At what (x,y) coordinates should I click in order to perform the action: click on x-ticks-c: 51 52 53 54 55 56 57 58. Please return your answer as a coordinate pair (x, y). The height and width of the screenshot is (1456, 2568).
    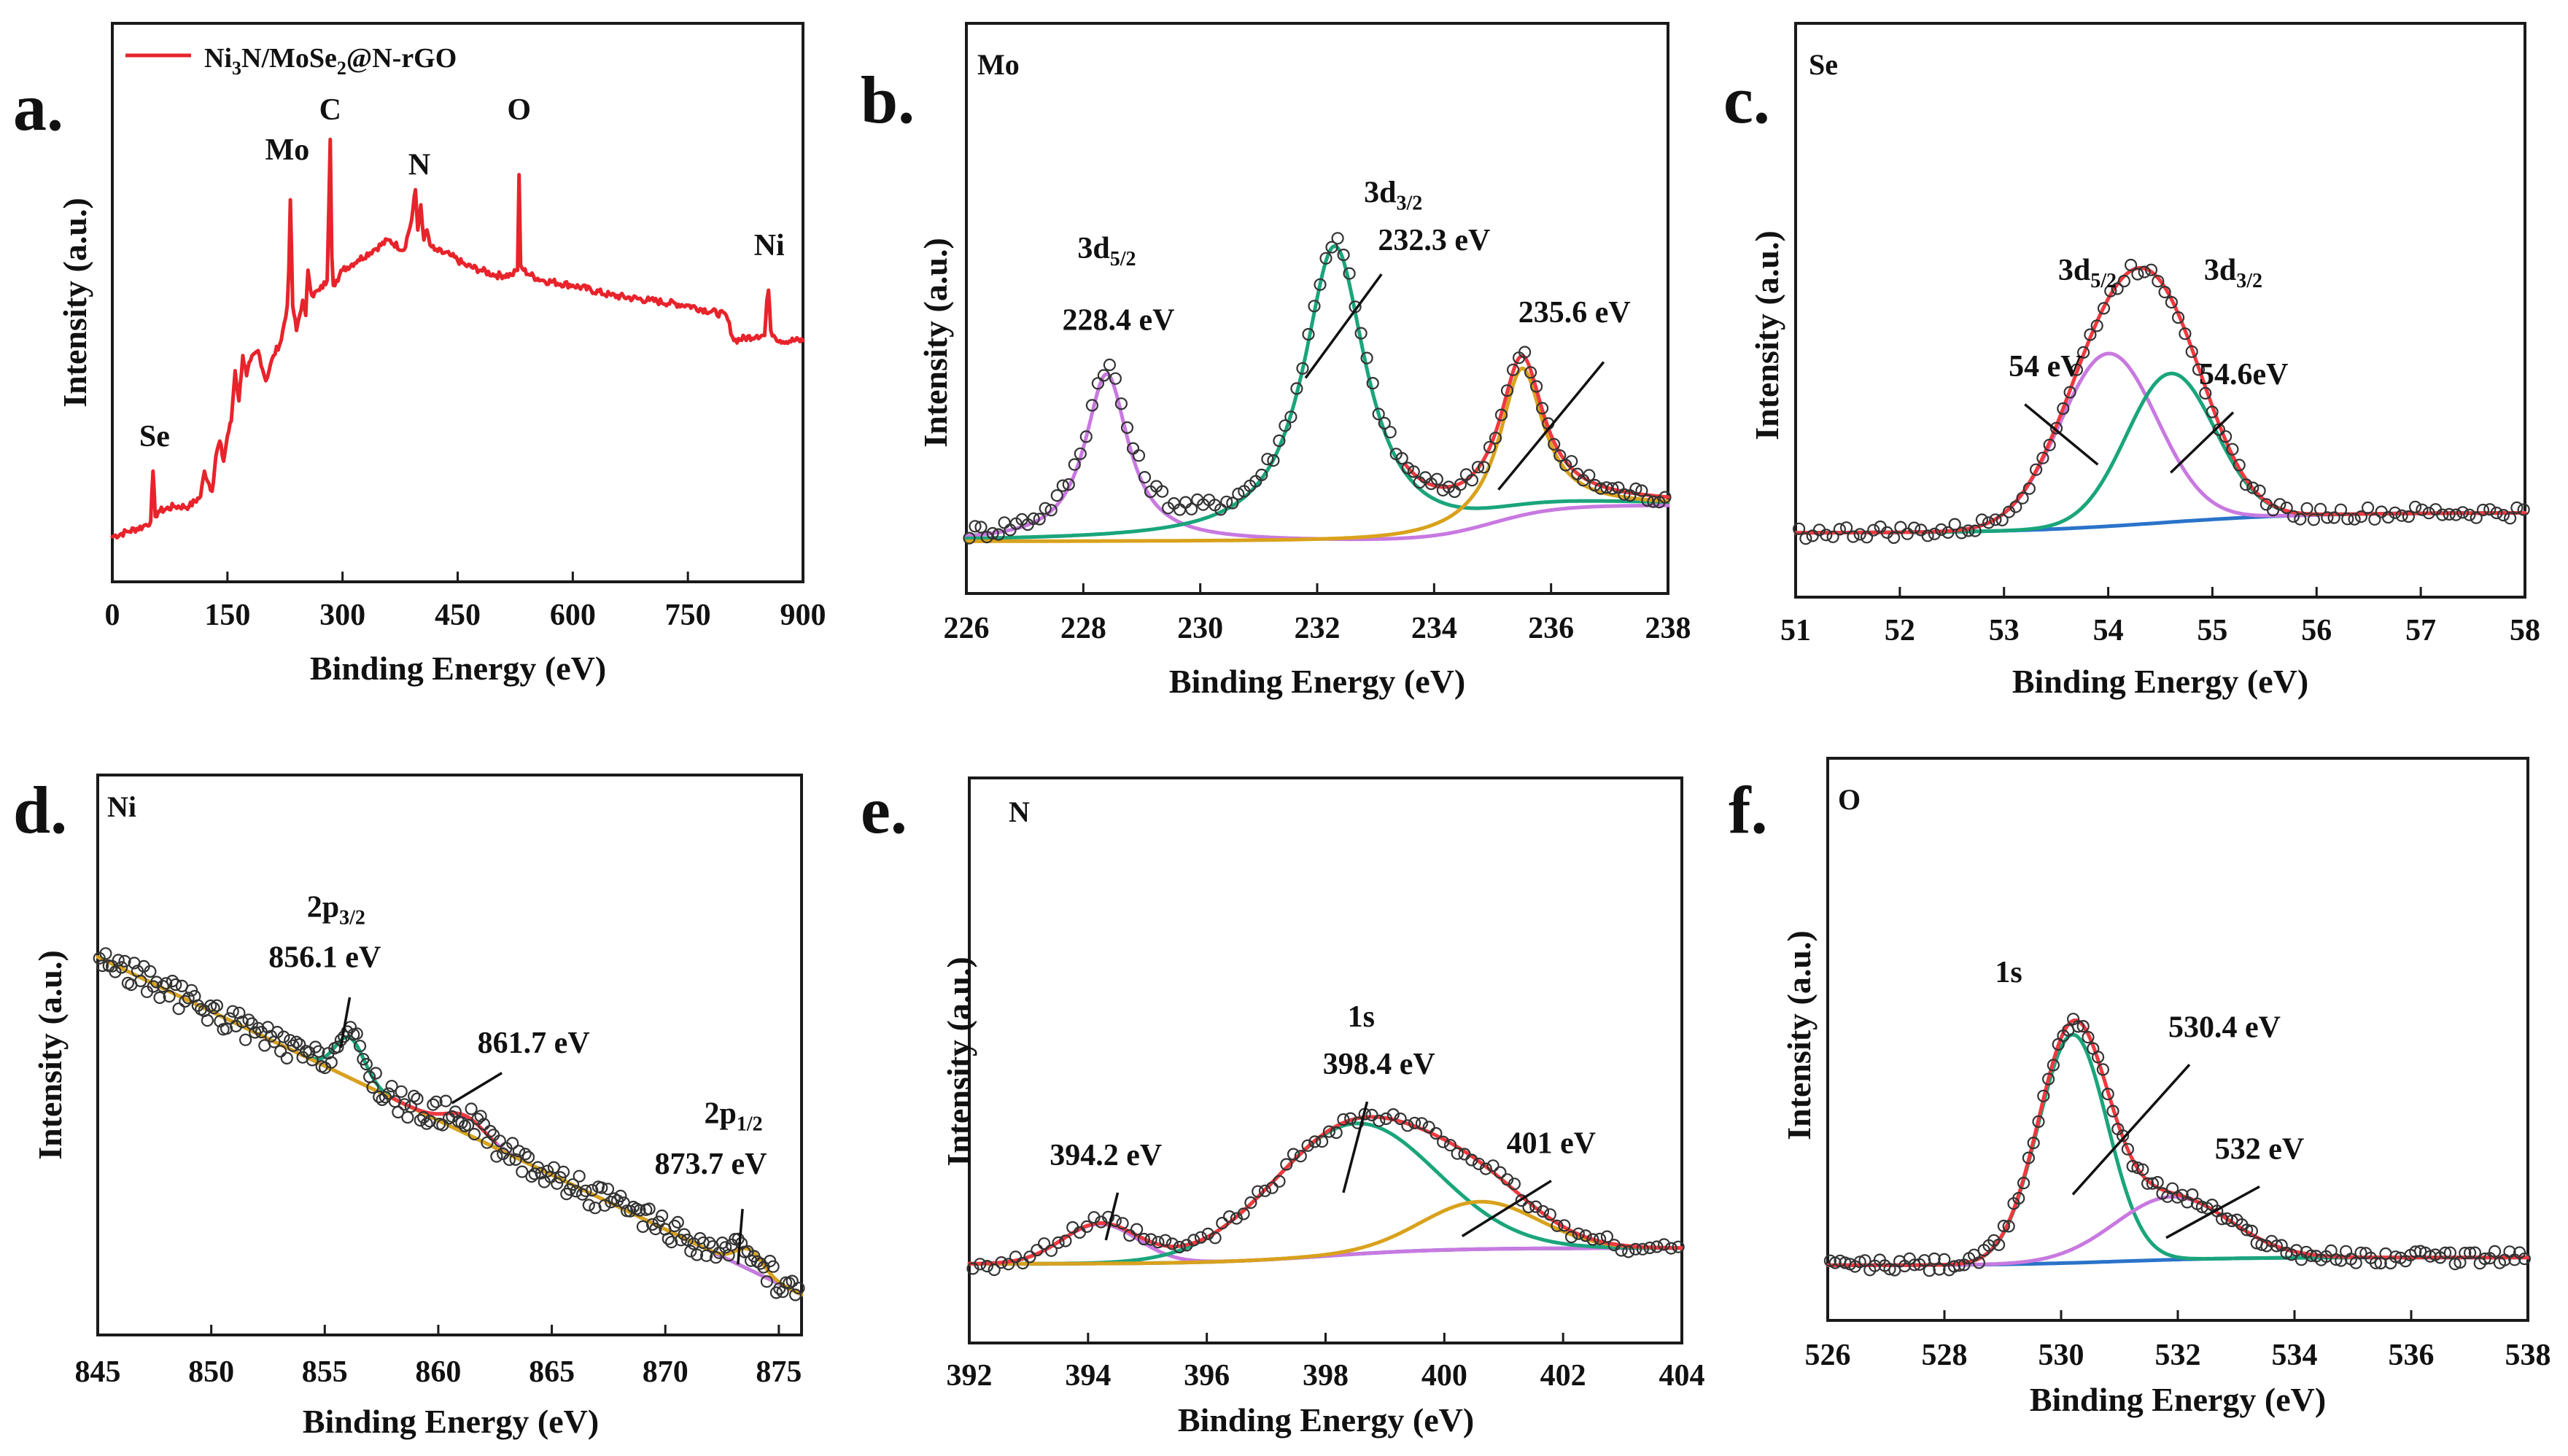
    Looking at the image, I should click on (2160, 617).